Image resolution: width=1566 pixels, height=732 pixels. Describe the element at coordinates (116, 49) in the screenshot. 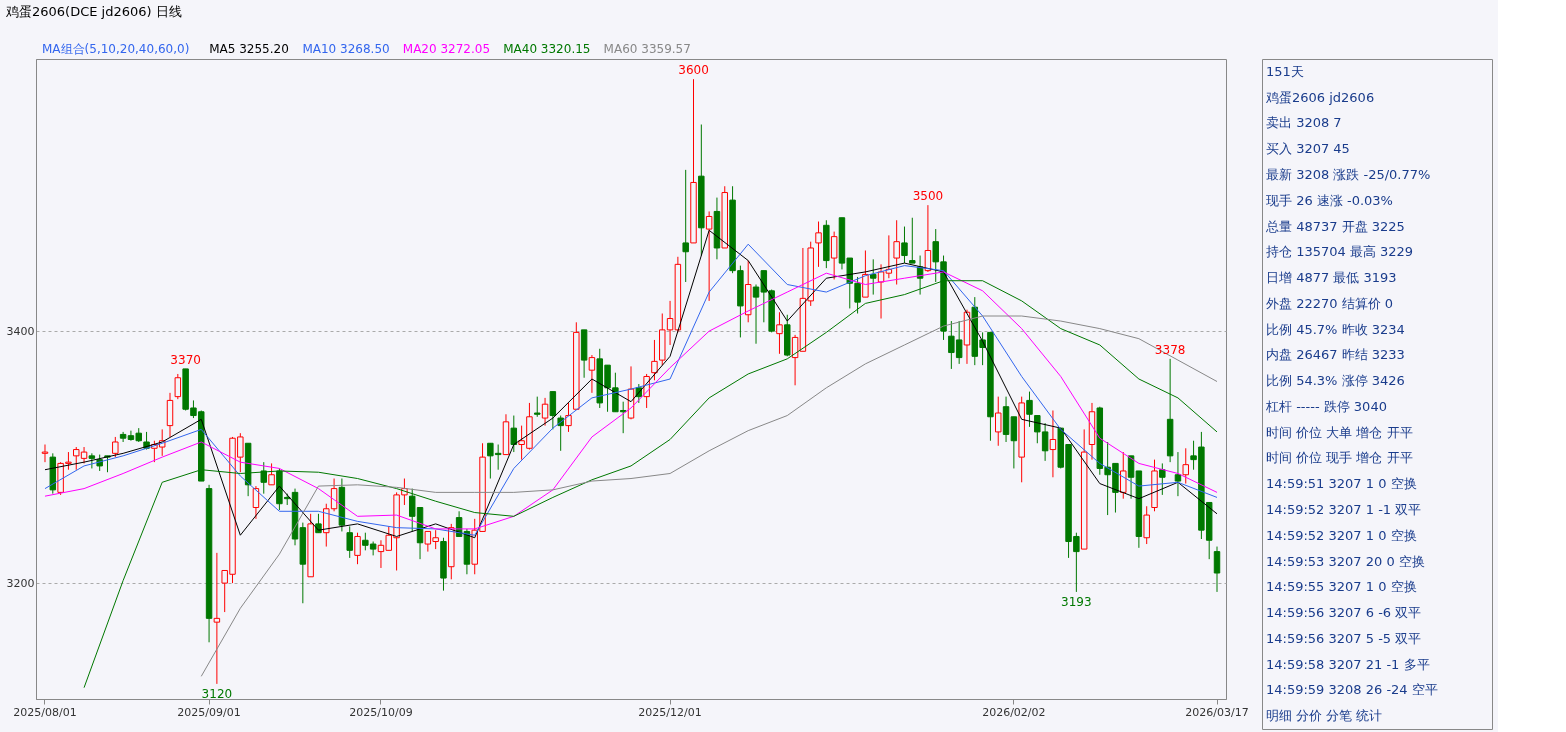

I see `legend-title: MA组合(5,10,20,40,60,0)` at that location.